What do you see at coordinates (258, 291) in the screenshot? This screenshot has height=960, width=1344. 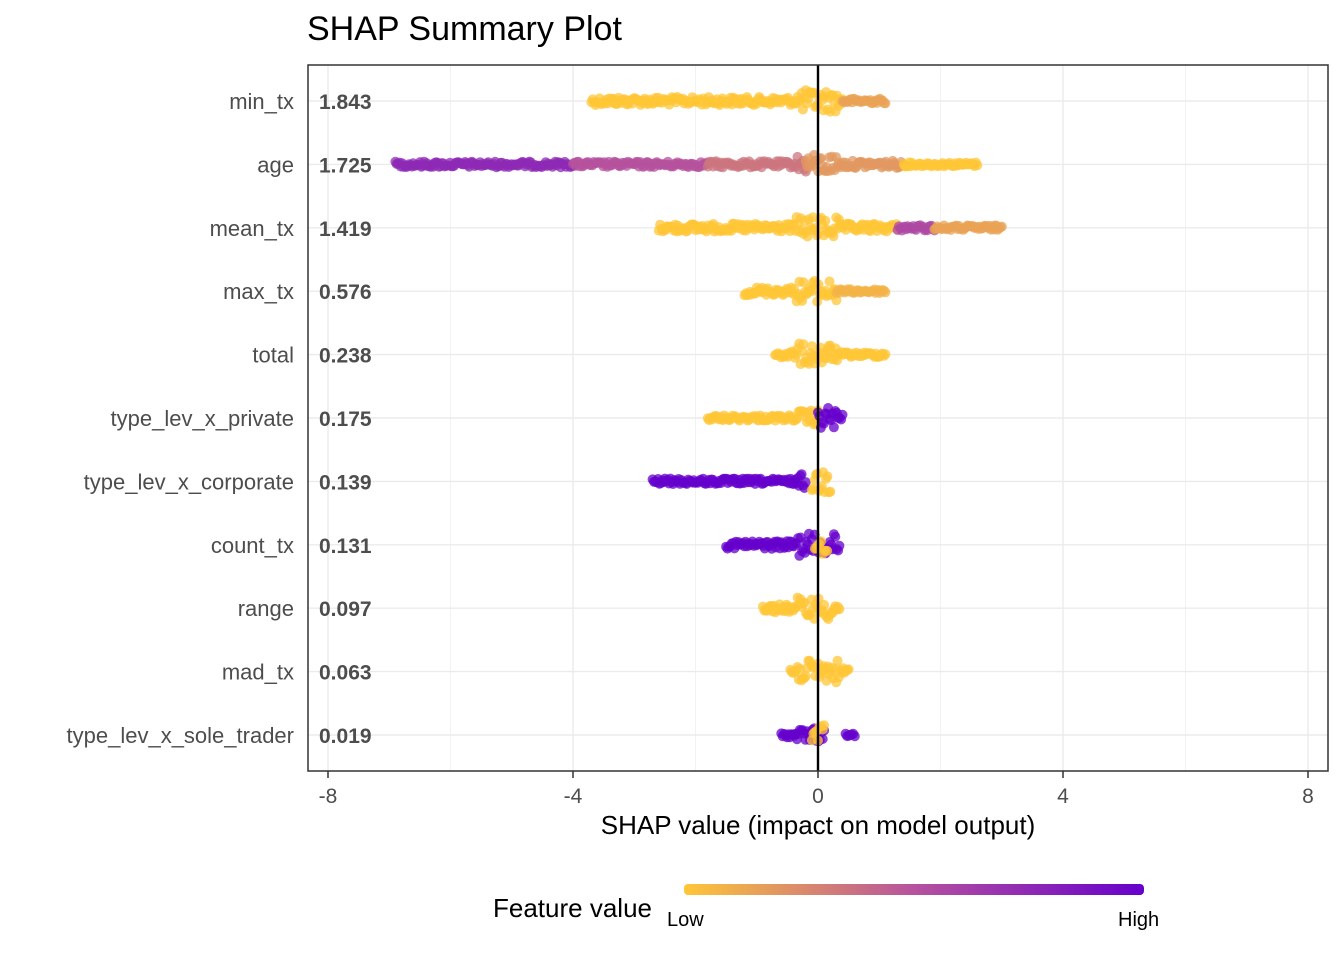 I see `feature-label: max_tx` at bounding box center [258, 291].